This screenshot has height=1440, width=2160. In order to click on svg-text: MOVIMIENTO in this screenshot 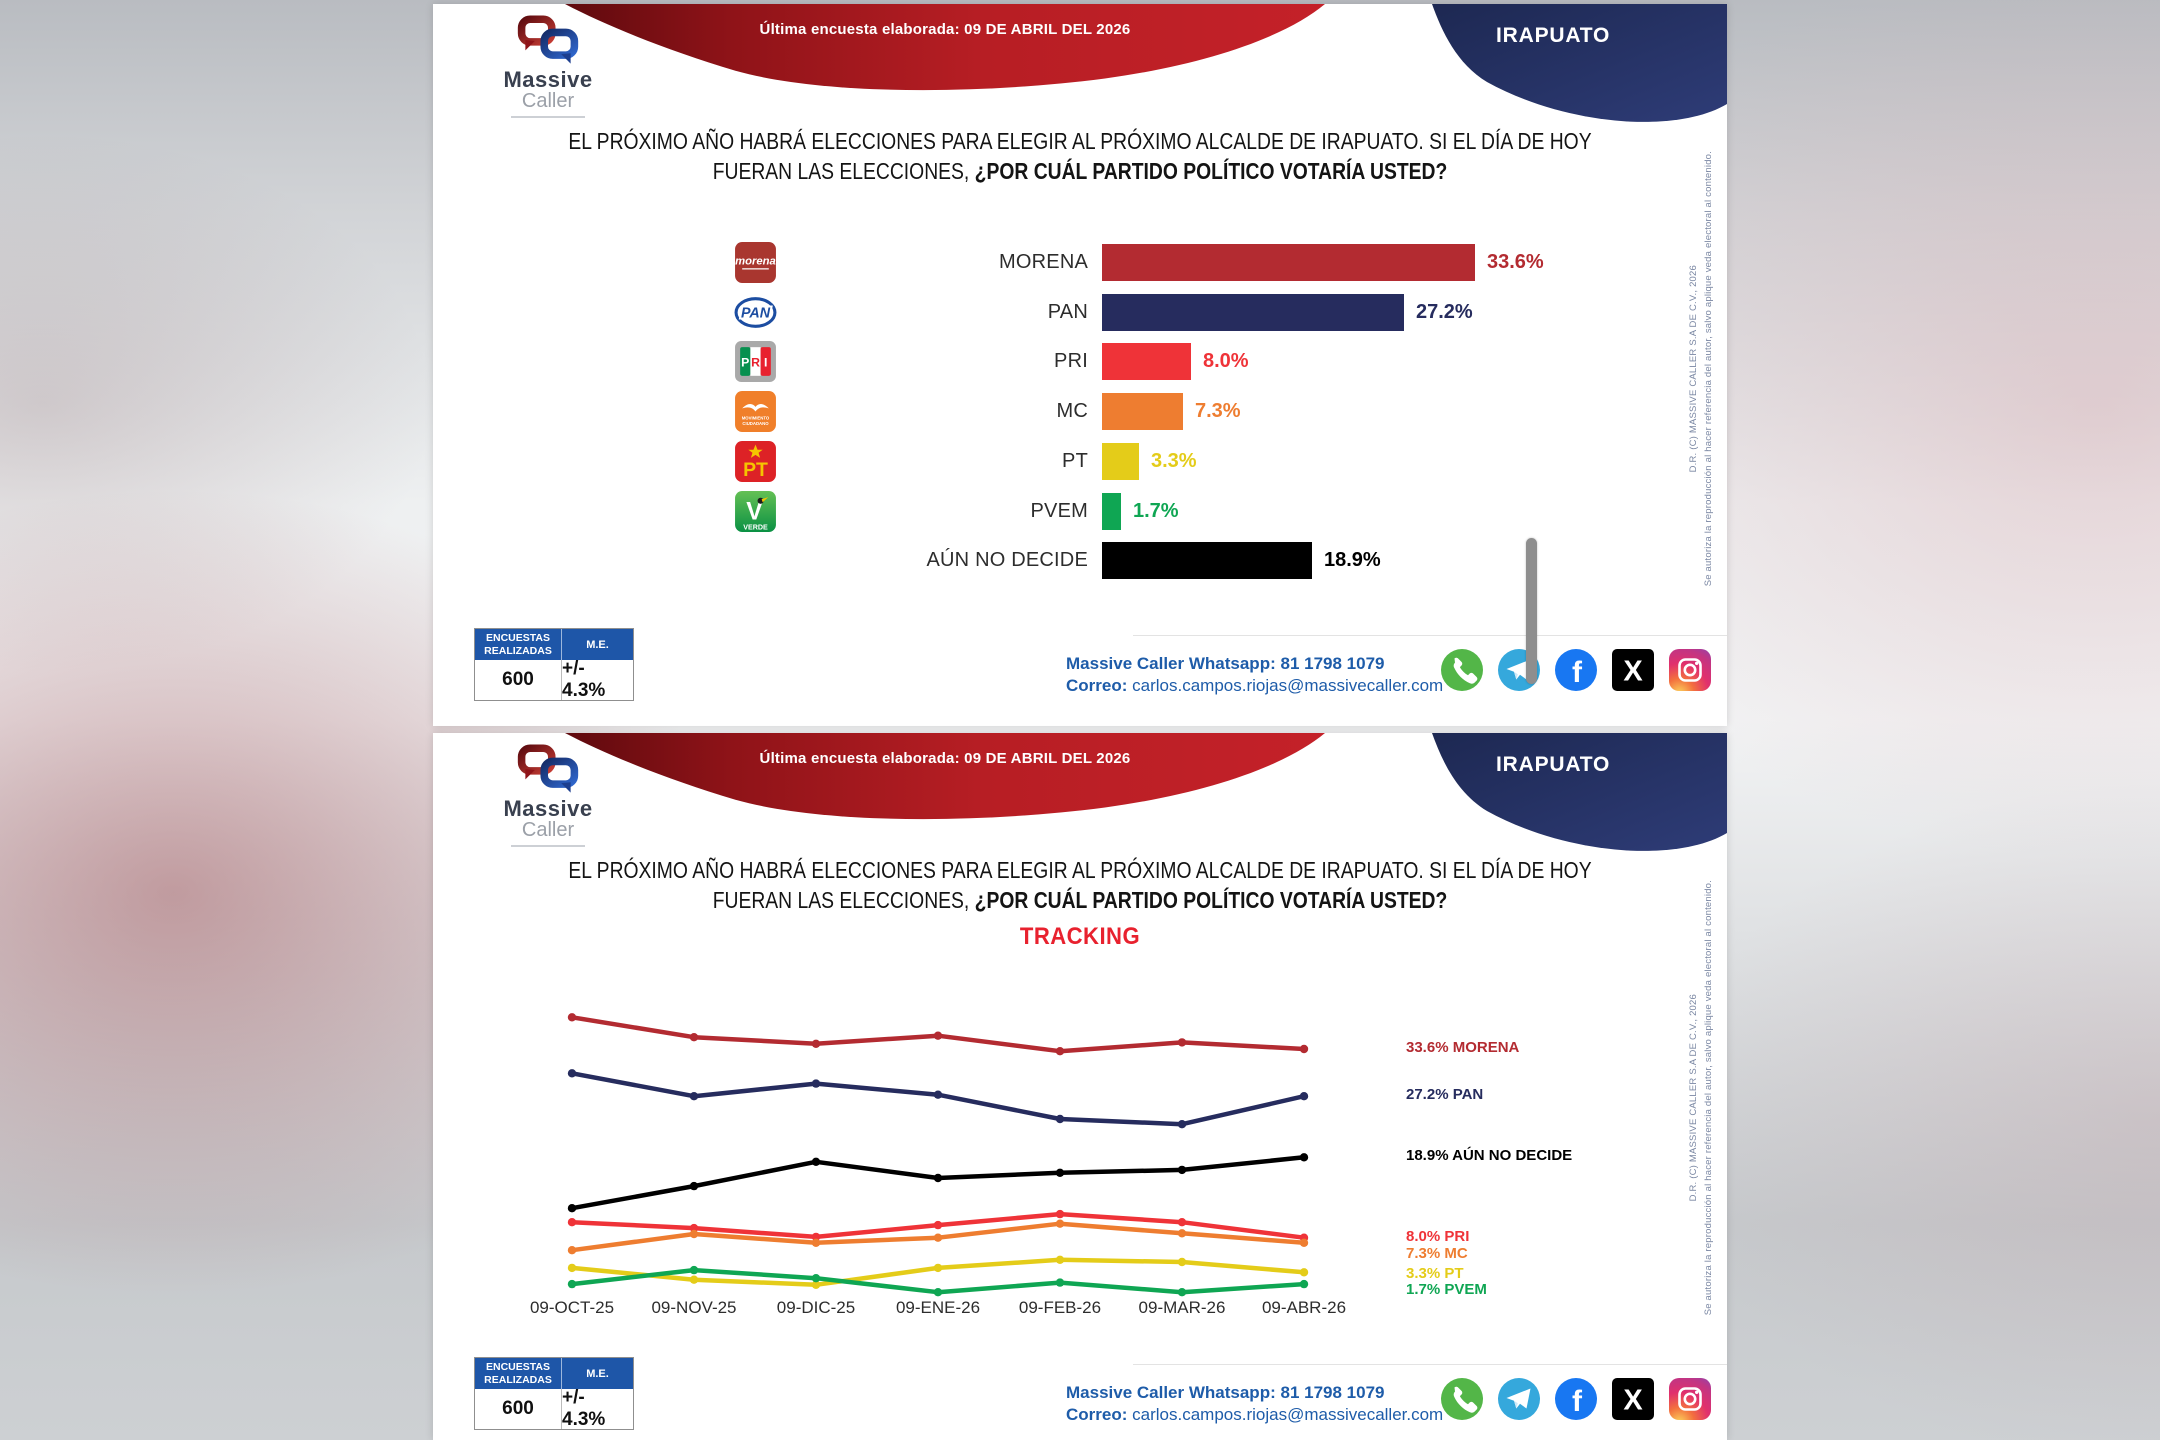, I will do `click(756, 418)`.